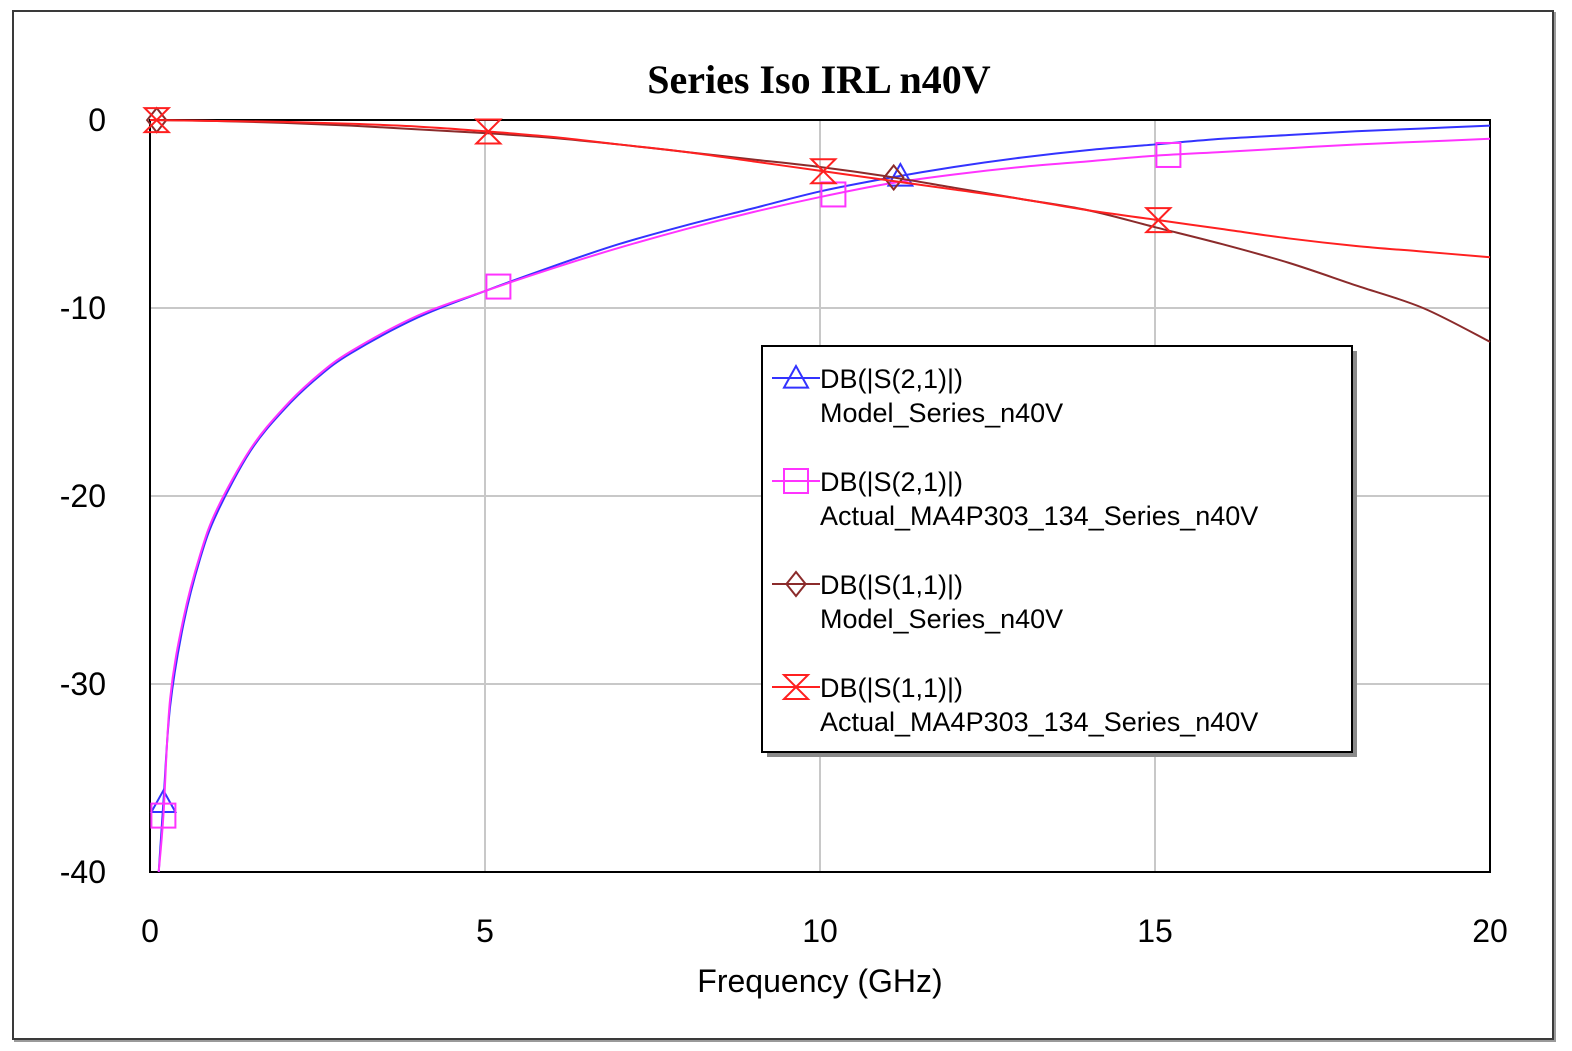 This screenshot has width=1572, height=1051. What do you see at coordinates (83, 684) in the screenshot?
I see `y-tick-label: -30` at bounding box center [83, 684].